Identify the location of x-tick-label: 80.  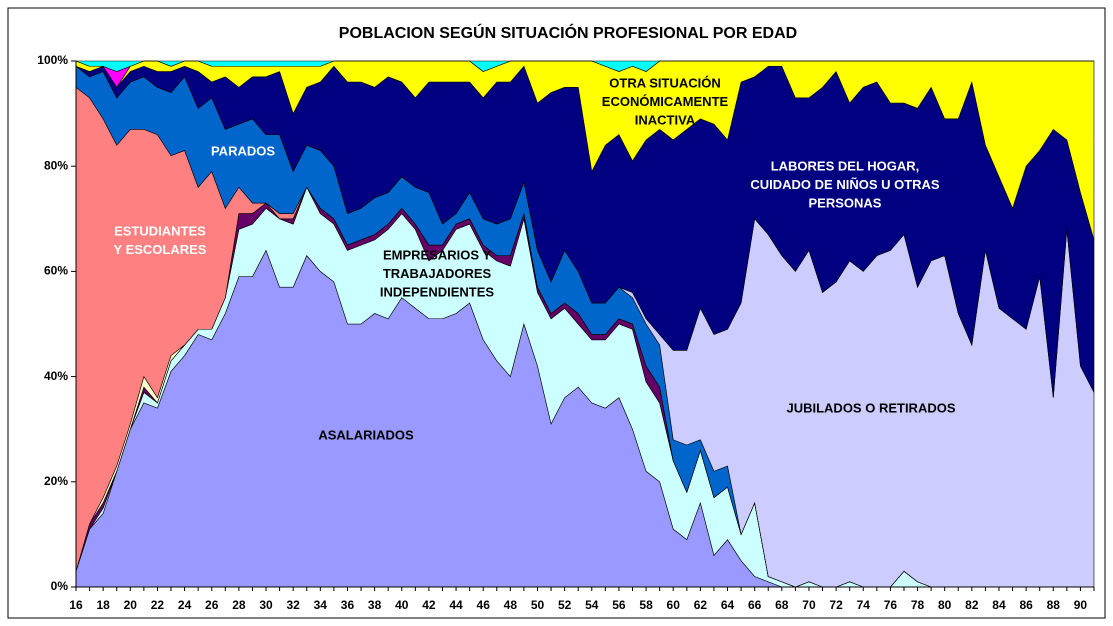
(945, 605).